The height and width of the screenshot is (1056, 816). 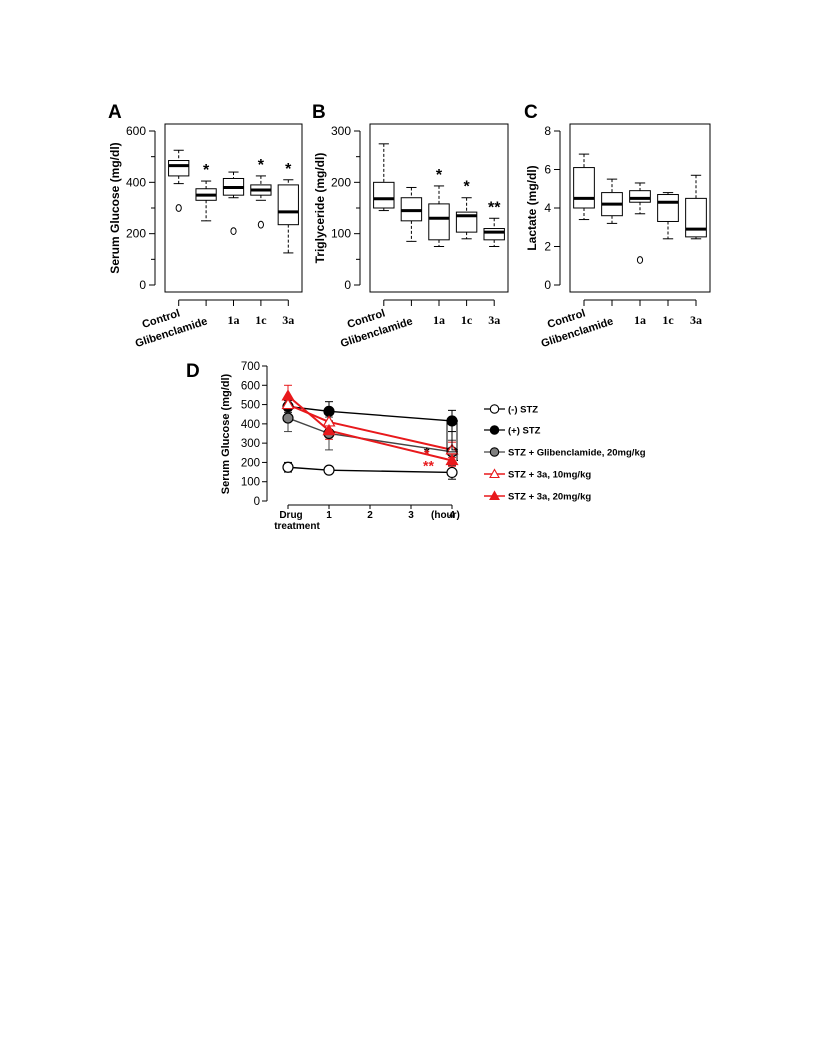 I want to click on x-tick-label: 3, so click(x=411, y=515).